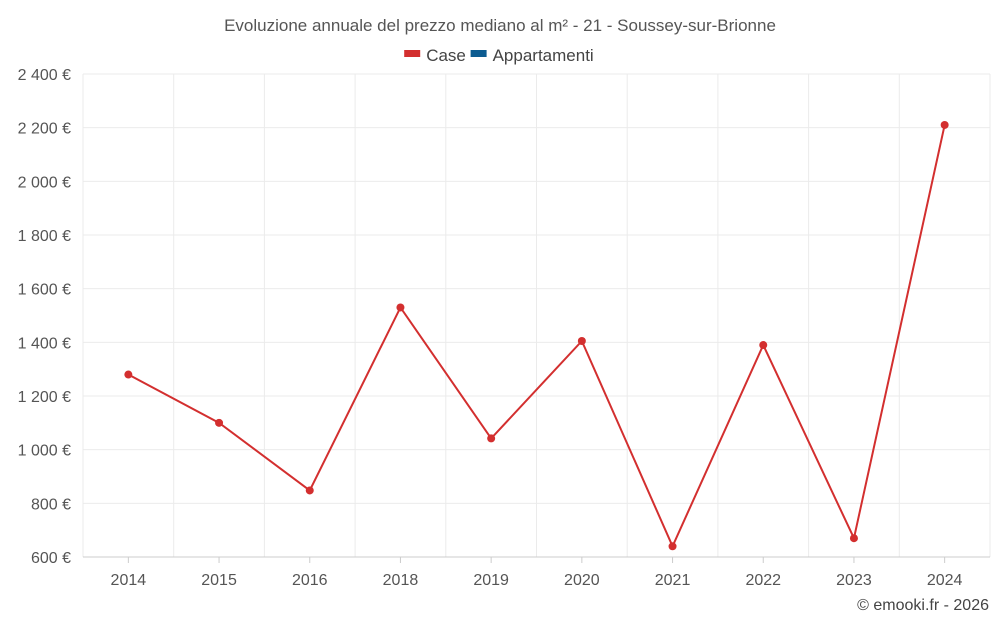 Image resolution: width=1000 pixels, height=625 pixels. What do you see at coordinates (446, 55) in the screenshot?
I see `legend-label: Case` at bounding box center [446, 55].